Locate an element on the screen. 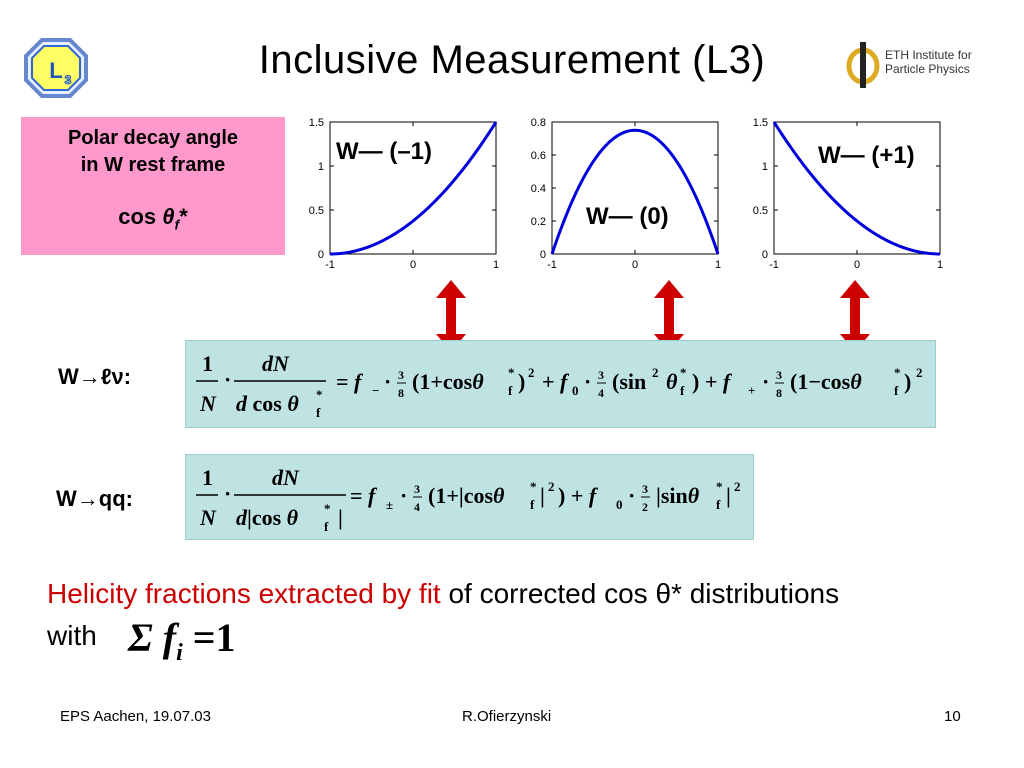 The height and width of the screenshot is (768, 1024). svg-text: d cos θ is located at coordinates (267, 403).